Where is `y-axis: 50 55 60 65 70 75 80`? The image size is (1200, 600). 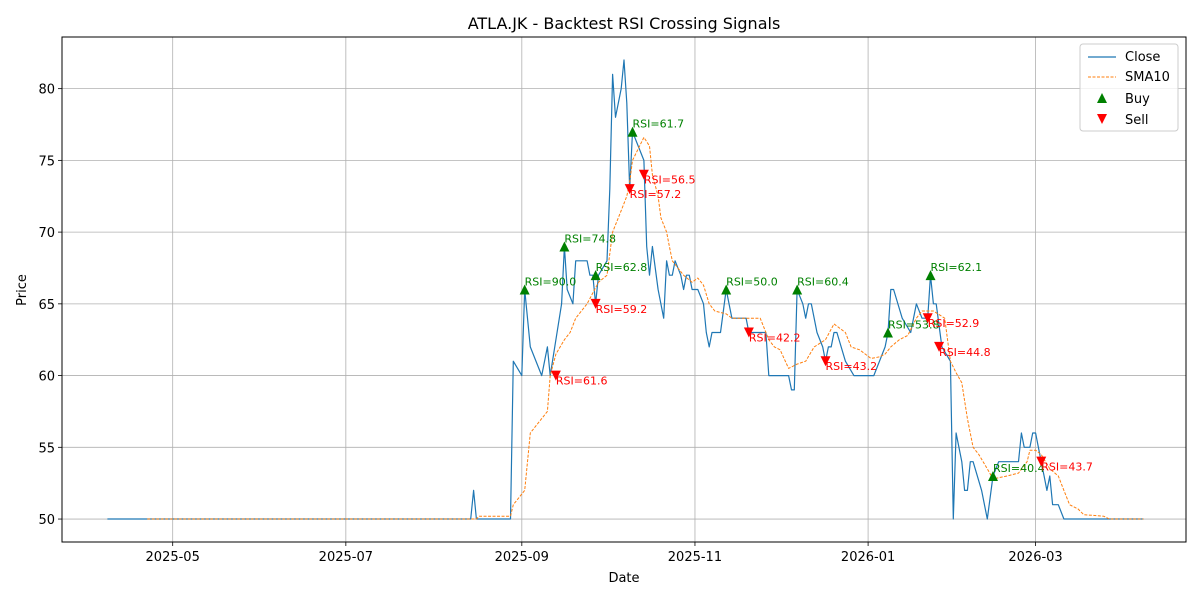 y-axis: 50 55 60 65 70 75 80 is located at coordinates (50, 305).